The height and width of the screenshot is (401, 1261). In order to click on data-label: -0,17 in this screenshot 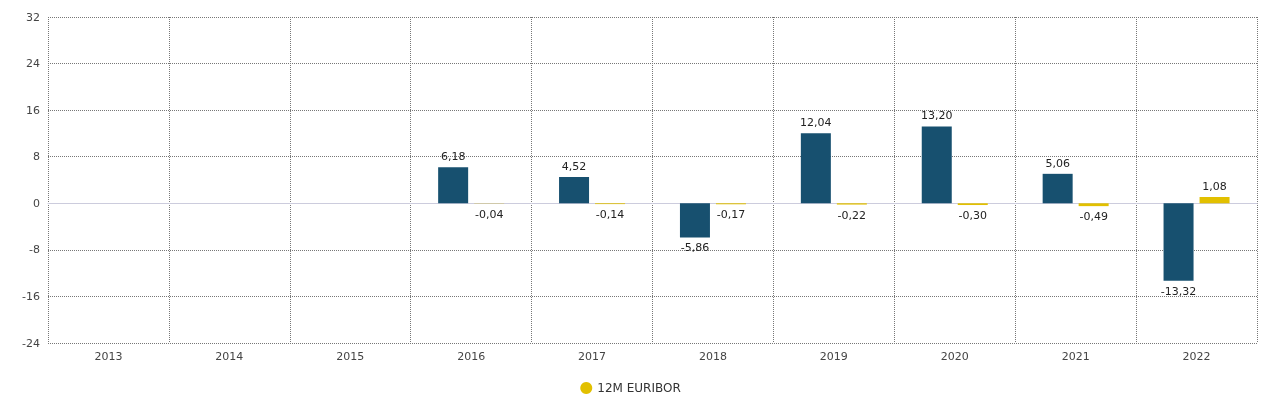, I will do `click(731, 215)`.